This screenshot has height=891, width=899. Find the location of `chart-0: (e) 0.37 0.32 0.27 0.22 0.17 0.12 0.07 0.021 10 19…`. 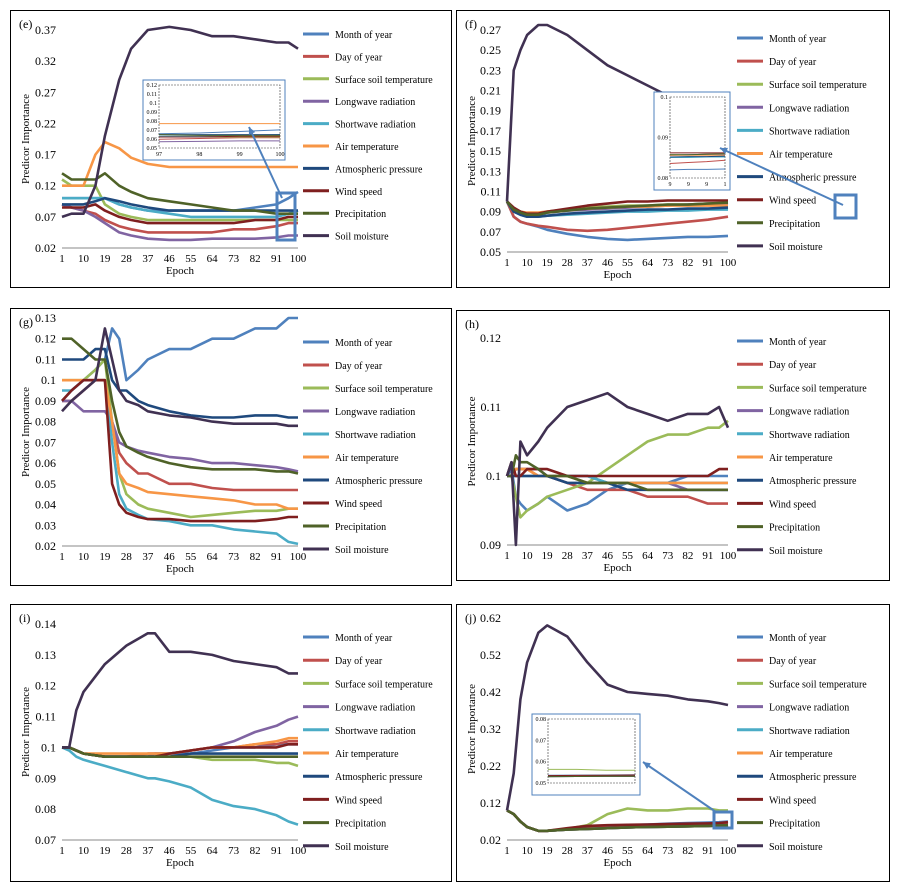

chart-0: (e) 0.37 0.32 0.27 0.22 0.17 0.12 0.07 0.021 10 19… is located at coordinates (226, 147).